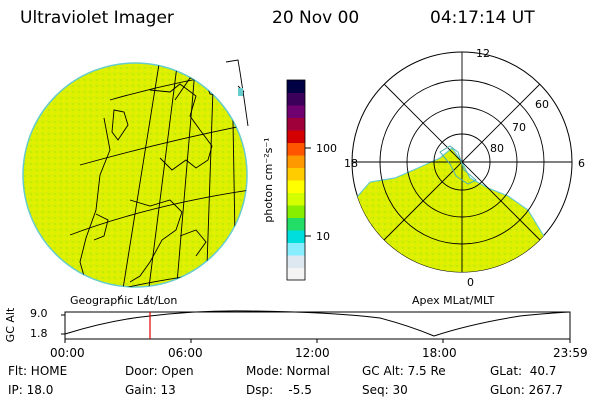 The image size is (600, 400). I want to click on orbit-plot, so click(316, 326).